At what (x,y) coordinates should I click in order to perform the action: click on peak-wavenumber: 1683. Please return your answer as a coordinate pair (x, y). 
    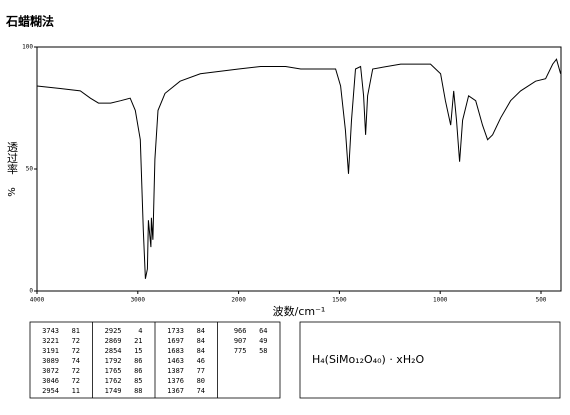
    Looking at the image, I should click on (175, 351).